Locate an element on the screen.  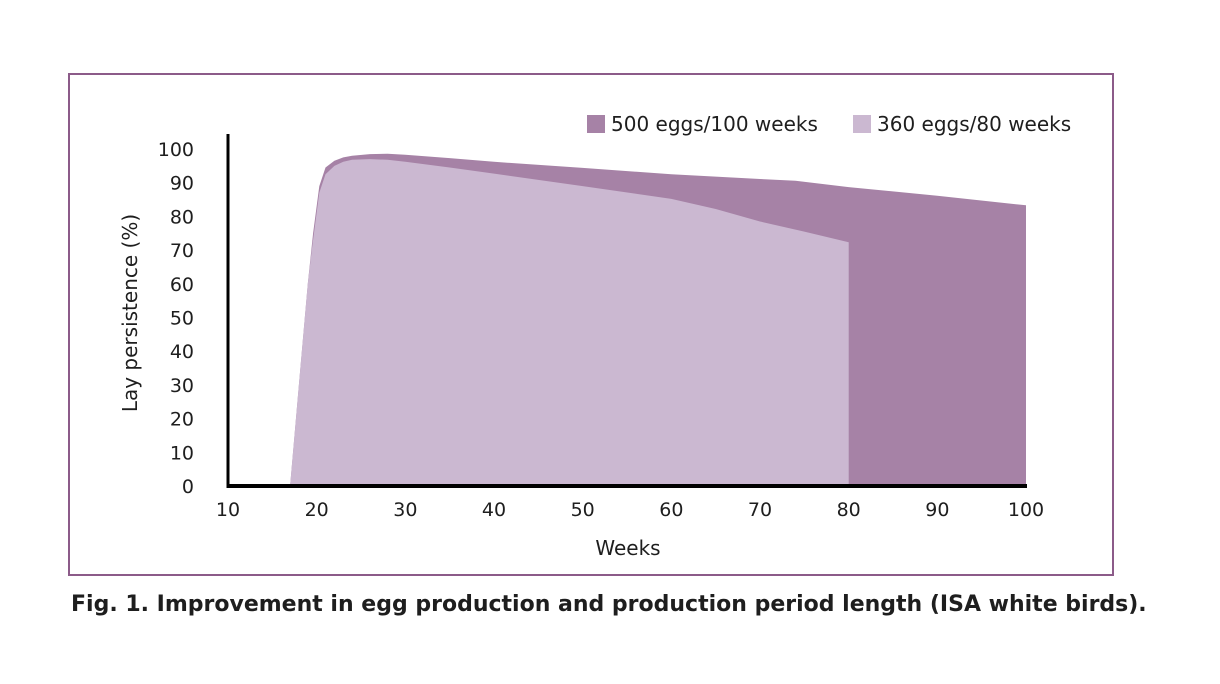
legend-swatch-500-eggs is located at coordinates (596, 124).